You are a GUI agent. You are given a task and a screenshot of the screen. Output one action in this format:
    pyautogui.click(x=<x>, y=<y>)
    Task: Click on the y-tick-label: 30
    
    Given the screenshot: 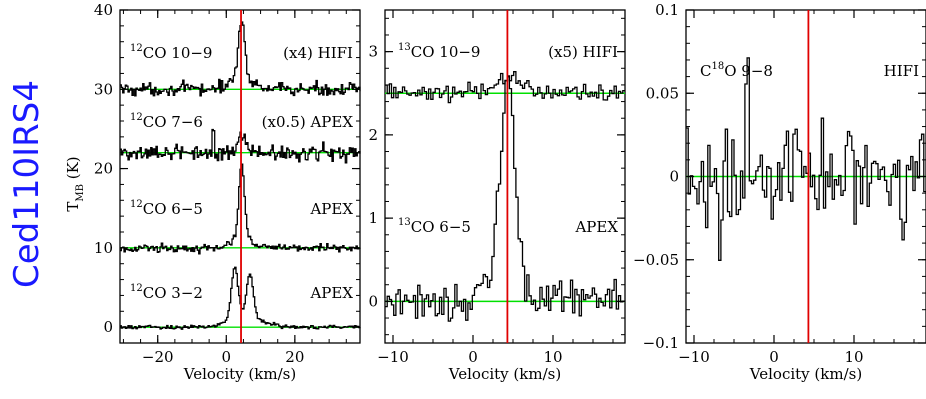 What is the action you would take?
    pyautogui.click(x=103, y=89)
    